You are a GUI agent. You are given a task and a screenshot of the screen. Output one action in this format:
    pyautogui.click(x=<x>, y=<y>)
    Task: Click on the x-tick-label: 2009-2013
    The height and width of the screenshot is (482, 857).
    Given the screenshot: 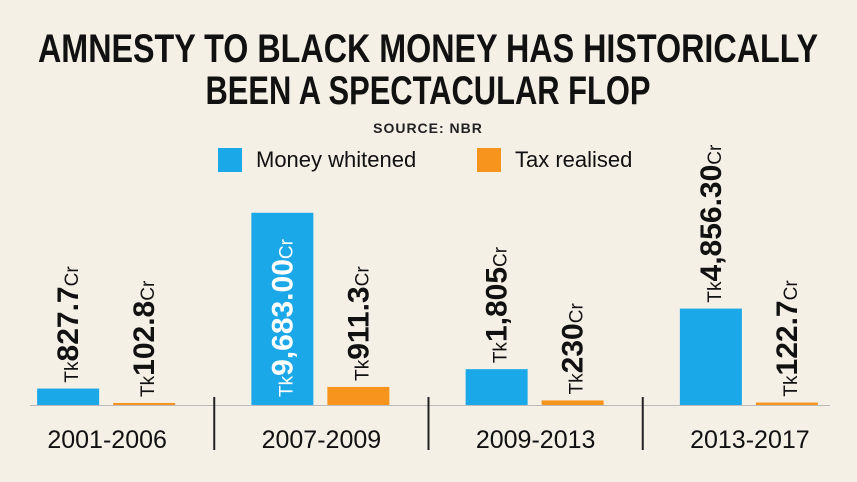 What is the action you would take?
    pyautogui.click(x=536, y=440)
    